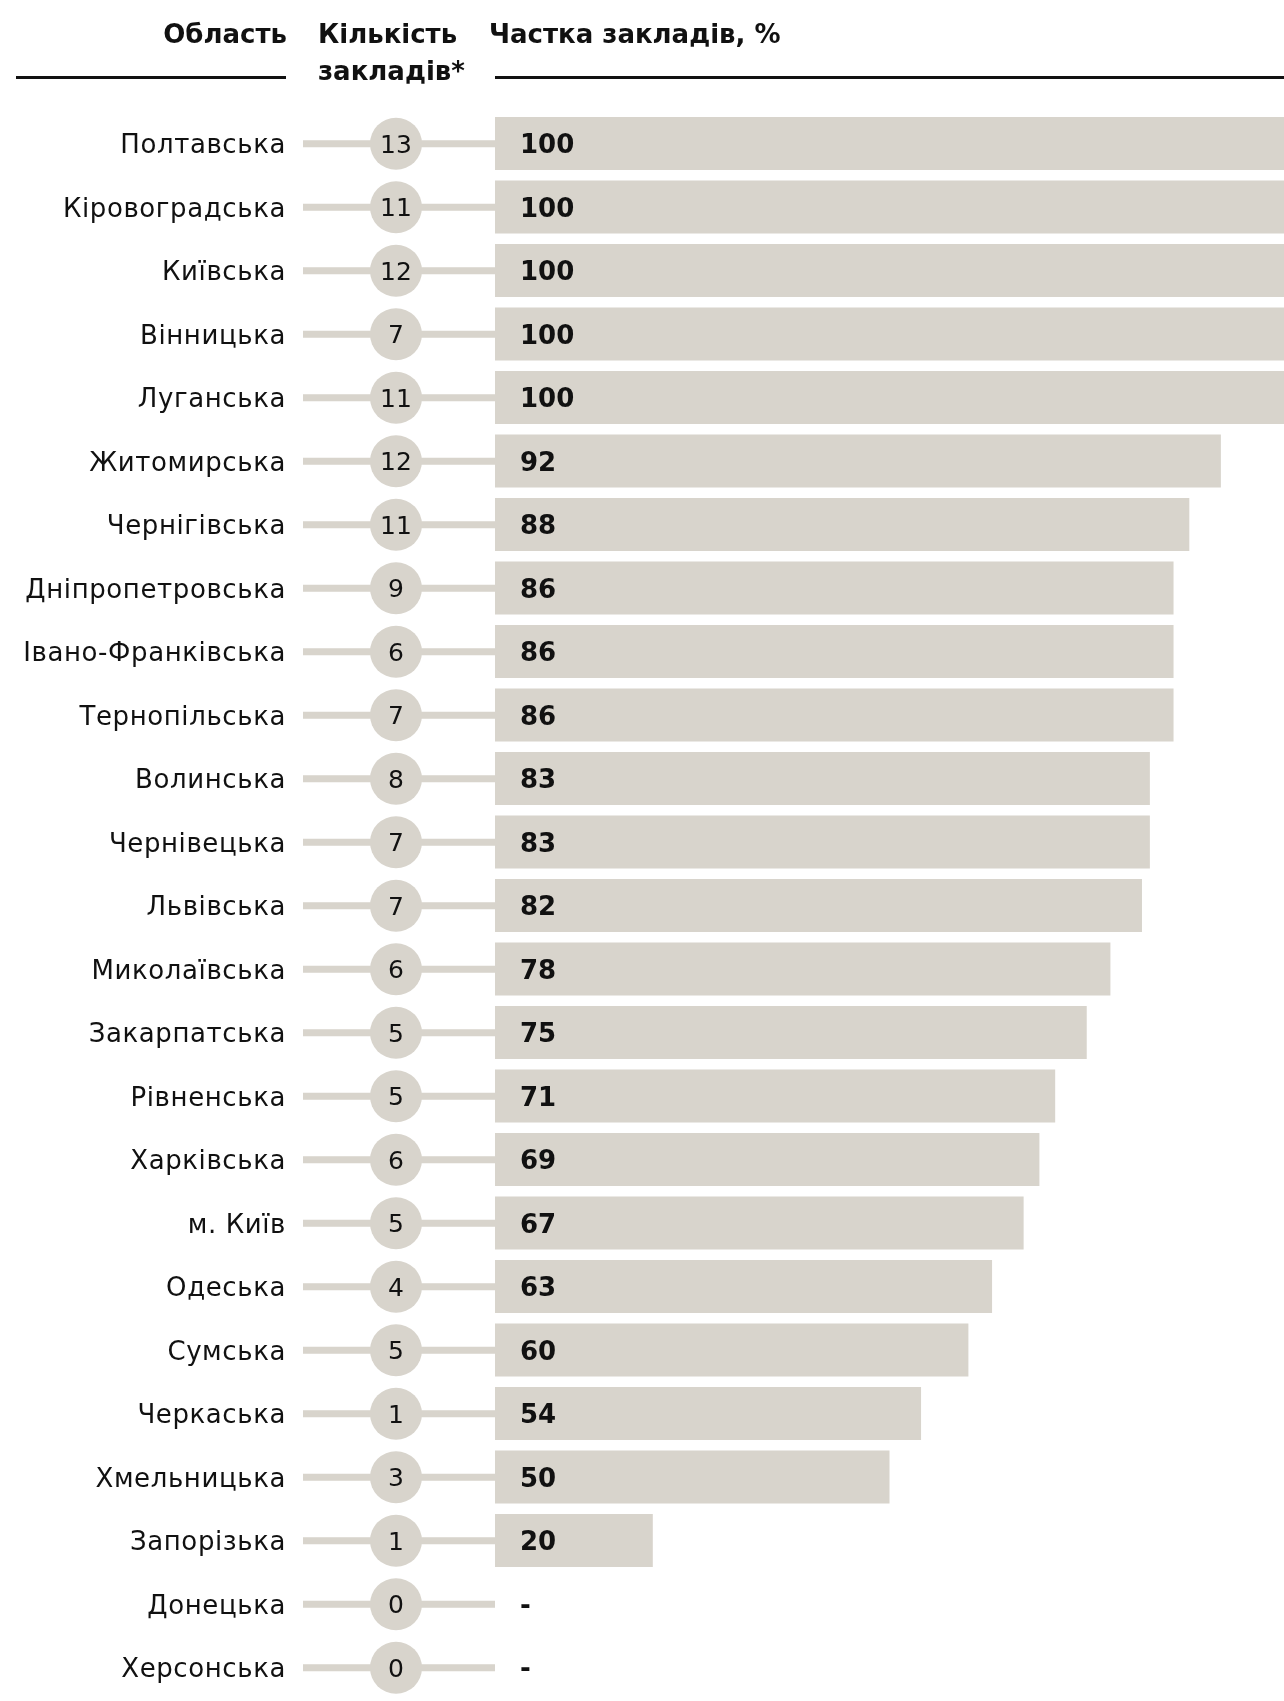 Image resolution: width=1284 pixels, height=1701 pixels. I want to click on data-label: 78, so click(538, 969).